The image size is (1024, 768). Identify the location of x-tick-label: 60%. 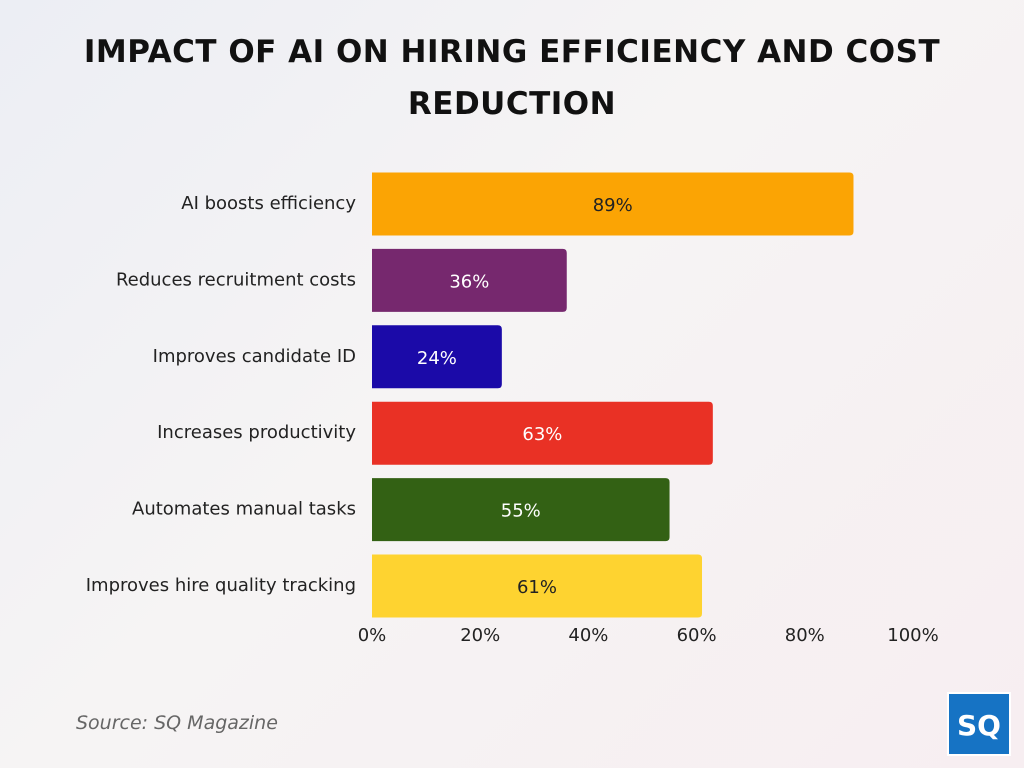
(697, 635).